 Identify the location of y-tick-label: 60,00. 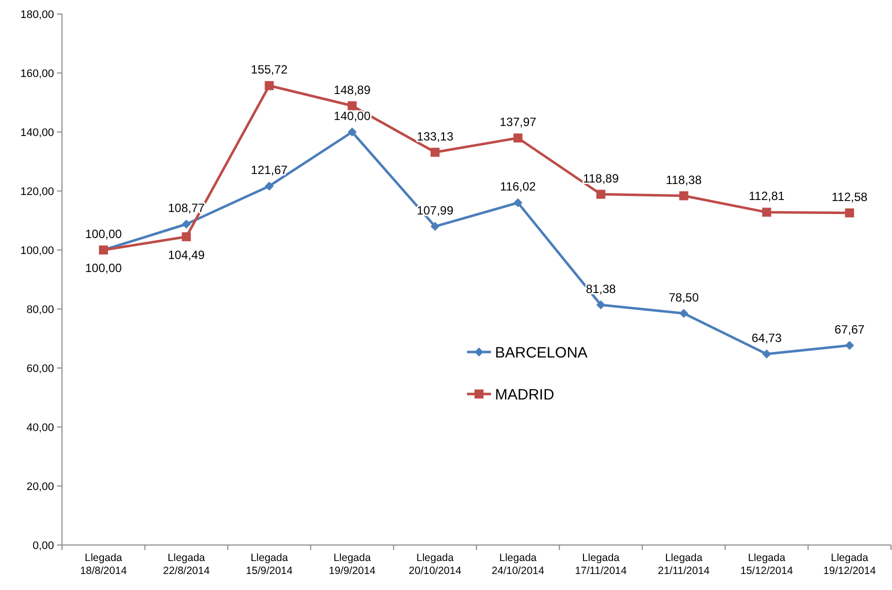
(40, 368).